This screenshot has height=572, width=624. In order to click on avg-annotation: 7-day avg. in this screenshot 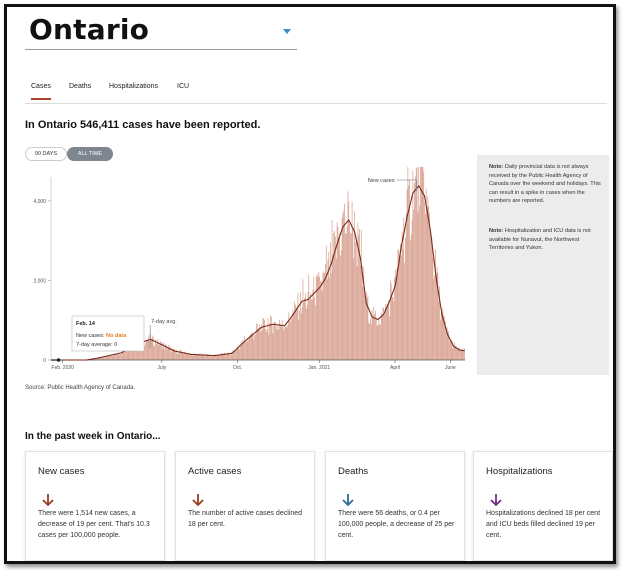, I will do `click(164, 322)`.